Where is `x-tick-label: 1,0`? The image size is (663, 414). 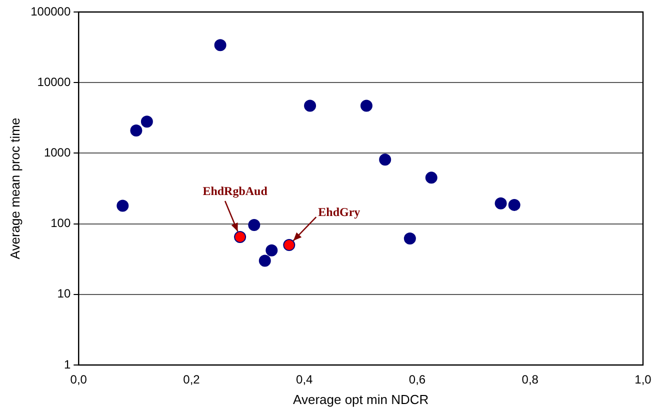
x-tick-label: 1,0 is located at coordinates (643, 379).